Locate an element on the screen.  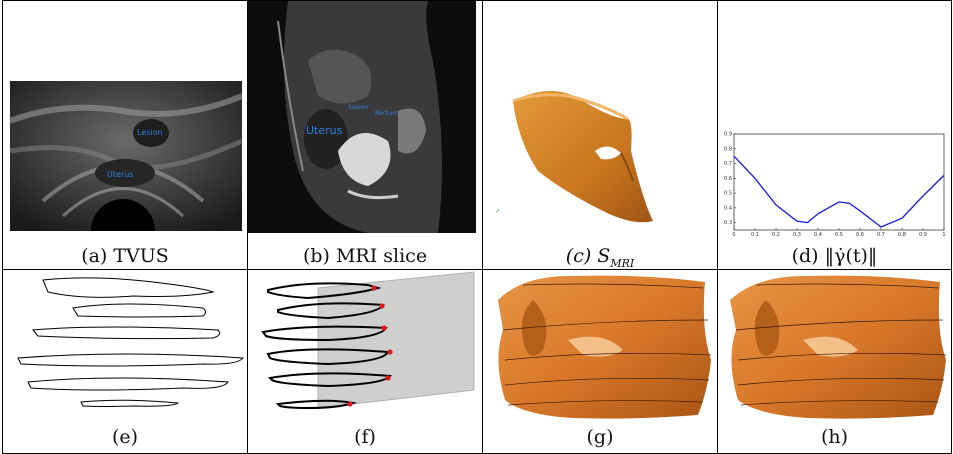
panel-h-surface: (h) is located at coordinates (834, 361).